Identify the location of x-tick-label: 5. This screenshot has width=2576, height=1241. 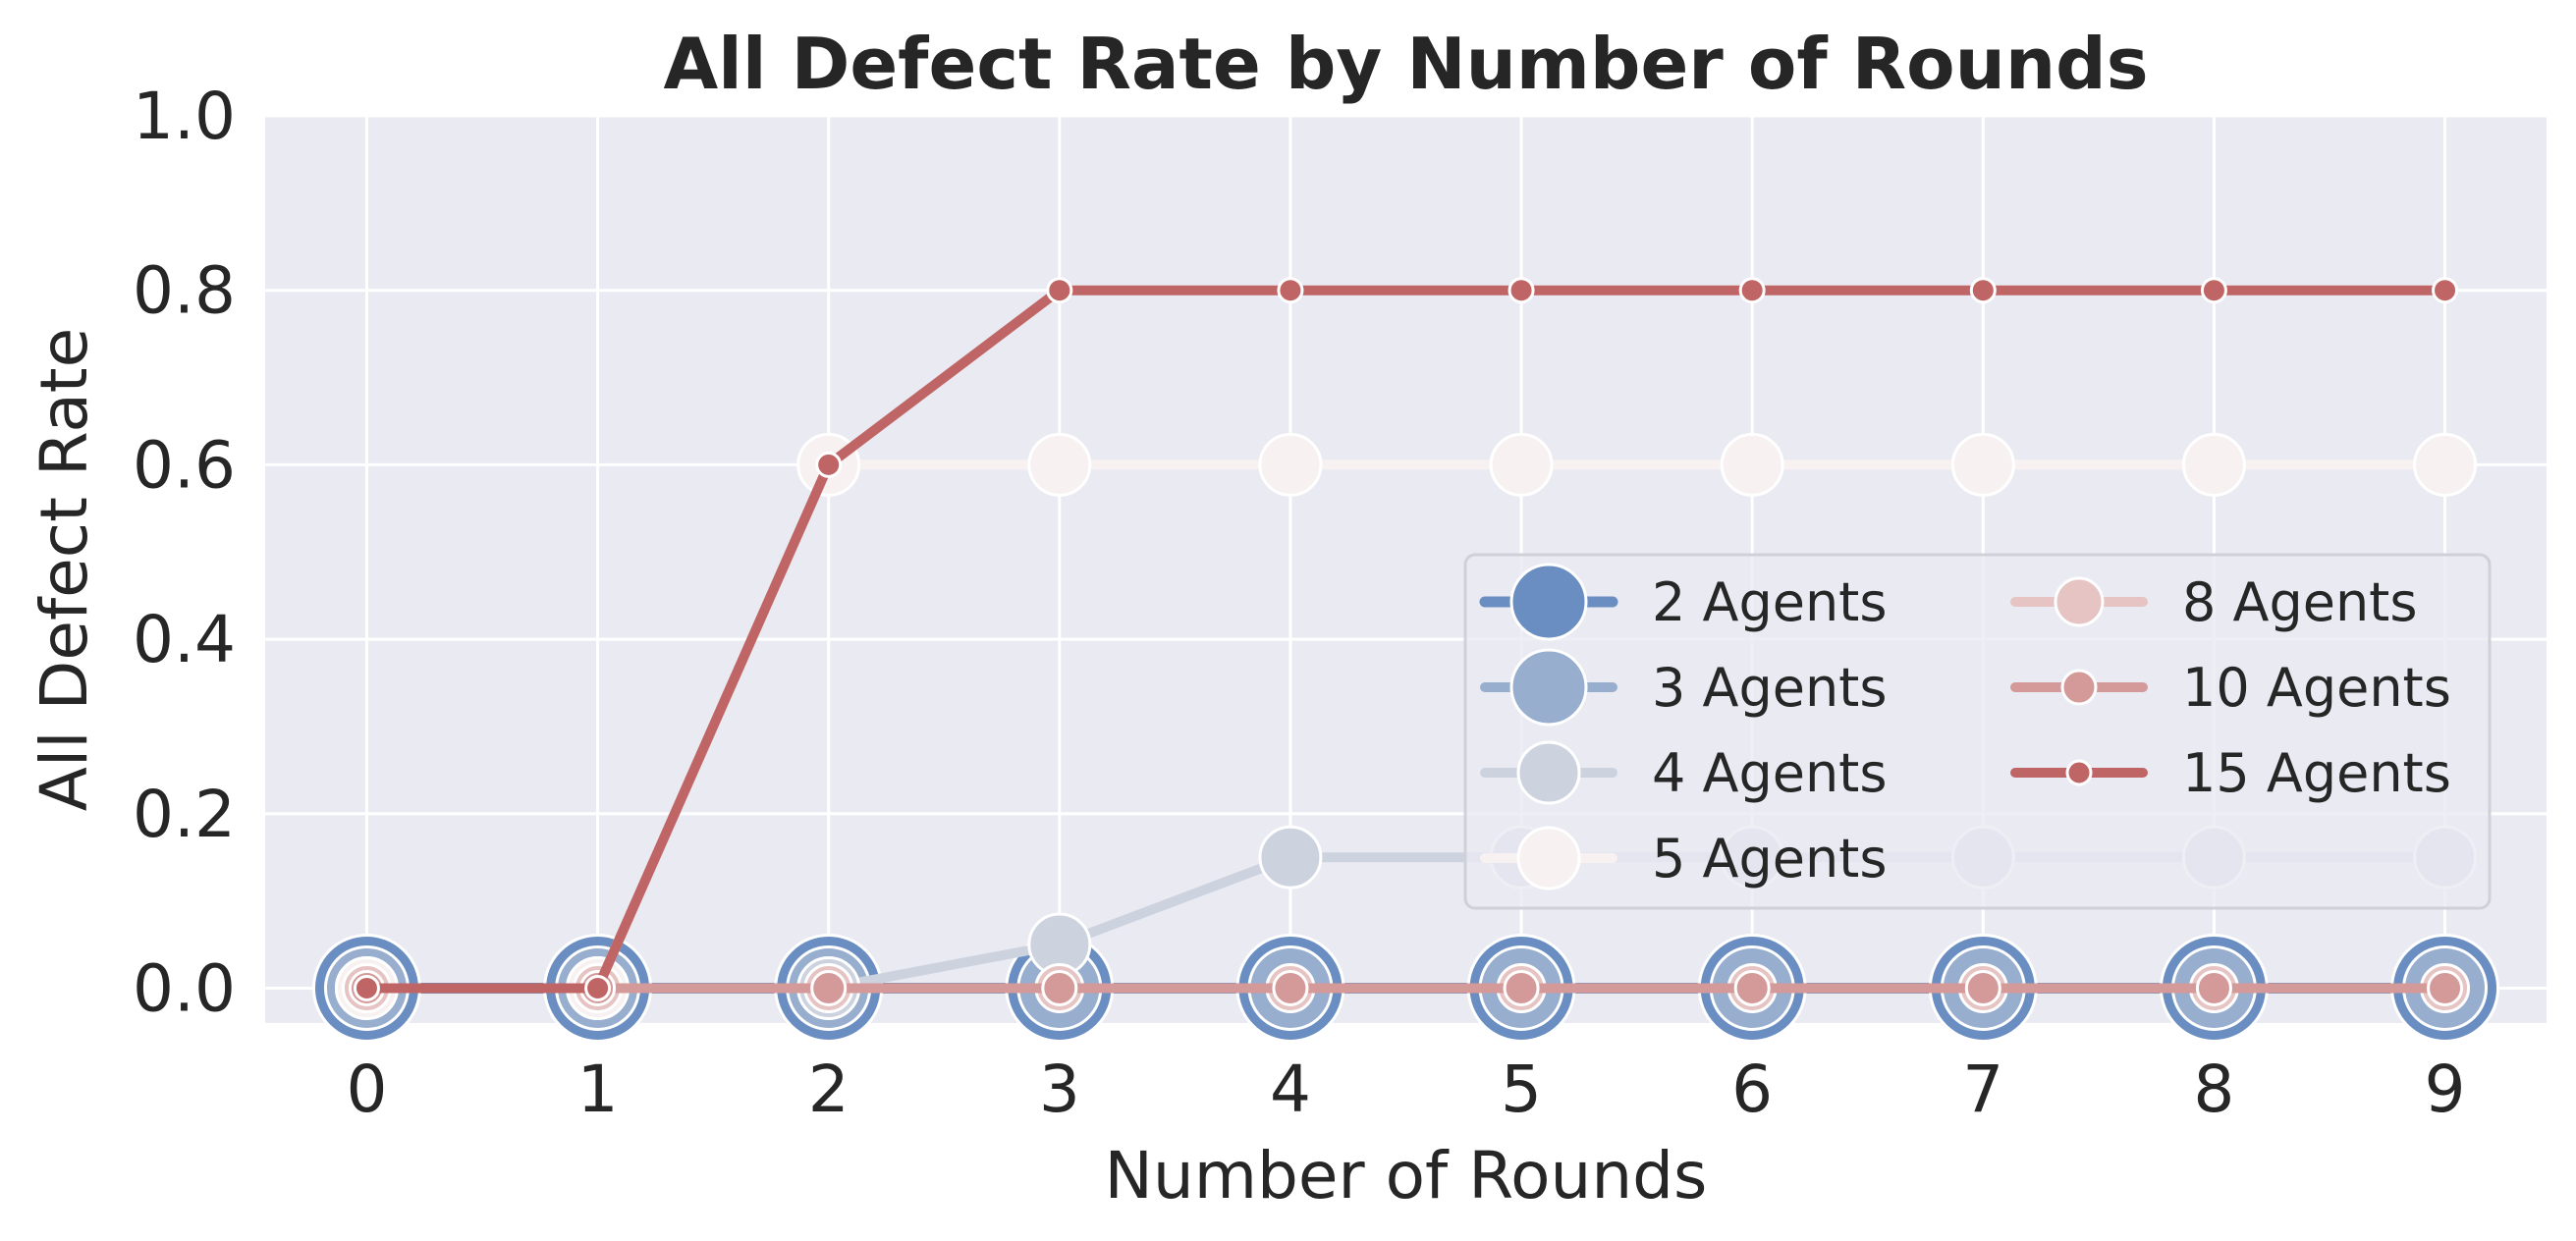
(1522, 1089).